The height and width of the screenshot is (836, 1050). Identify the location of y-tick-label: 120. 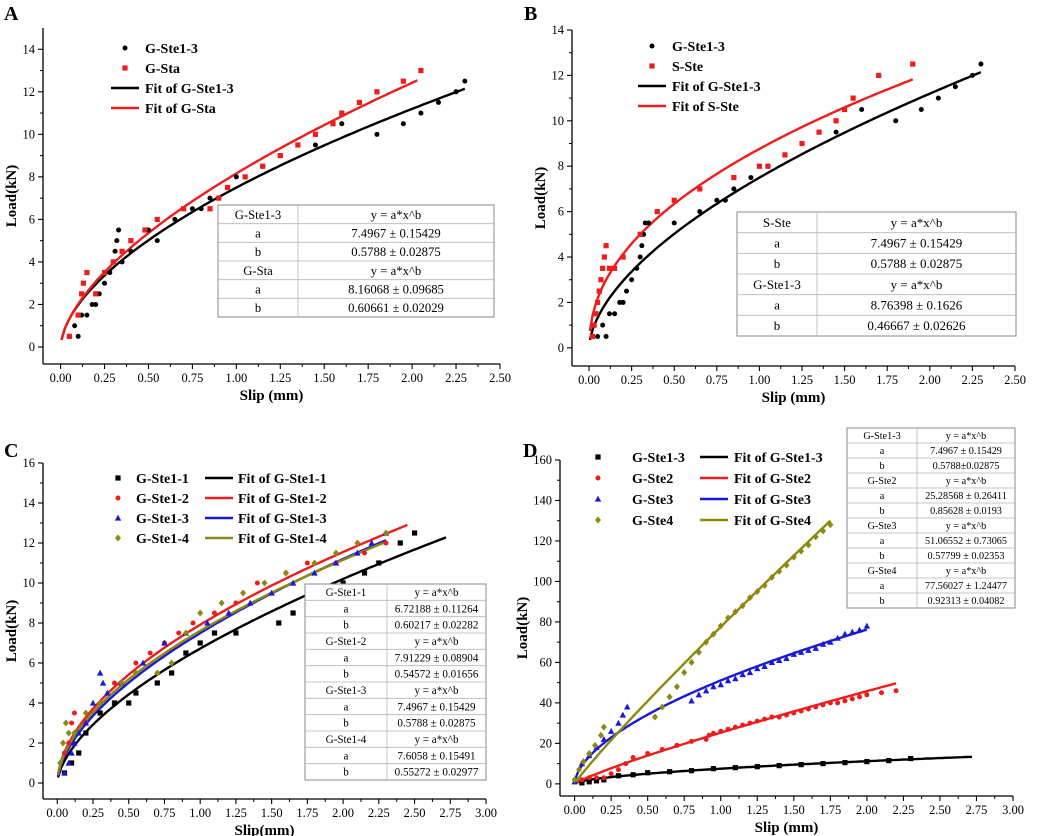
(542, 541).